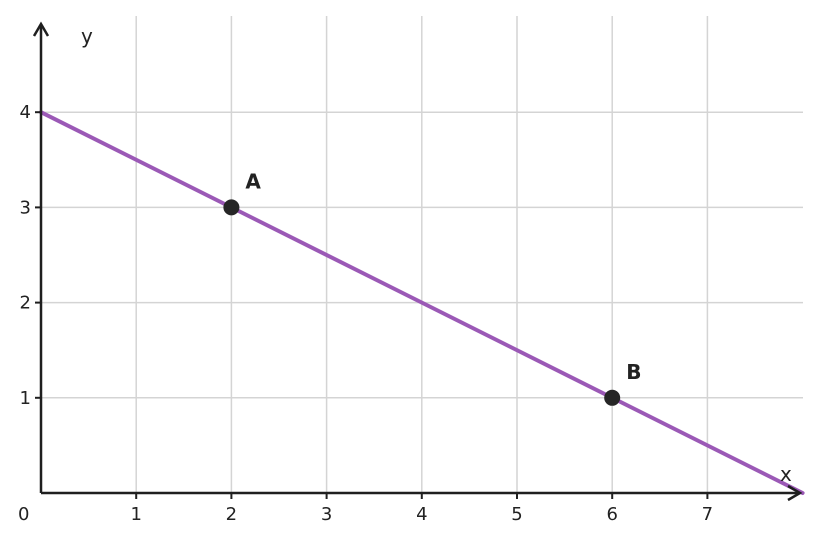 The image size is (820, 542). What do you see at coordinates (786, 474) in the screenshot?
I see `x-axis-title: x` at bounding box center [786, 474].